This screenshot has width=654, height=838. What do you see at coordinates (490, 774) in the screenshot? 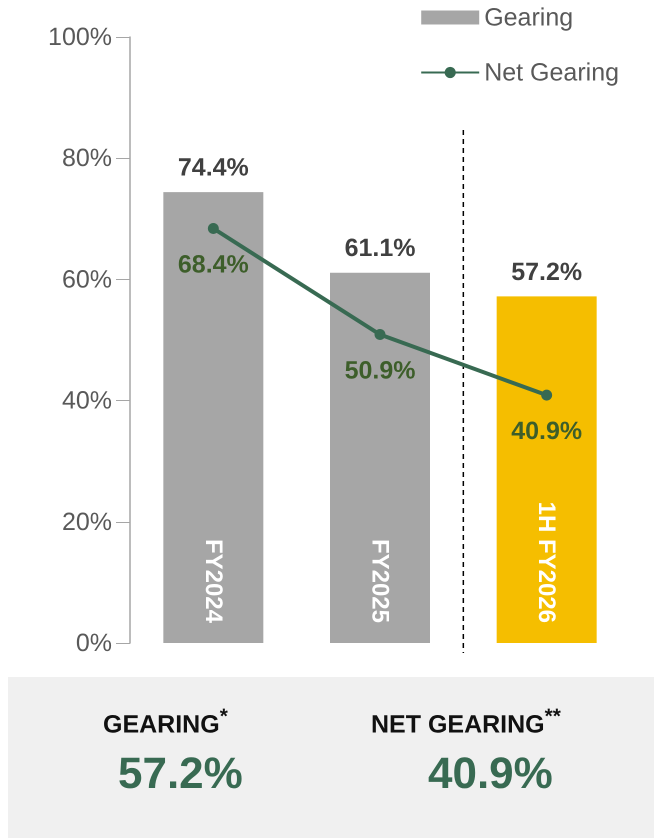
I see `text: 40.9%` at bounding box center [490, 774].